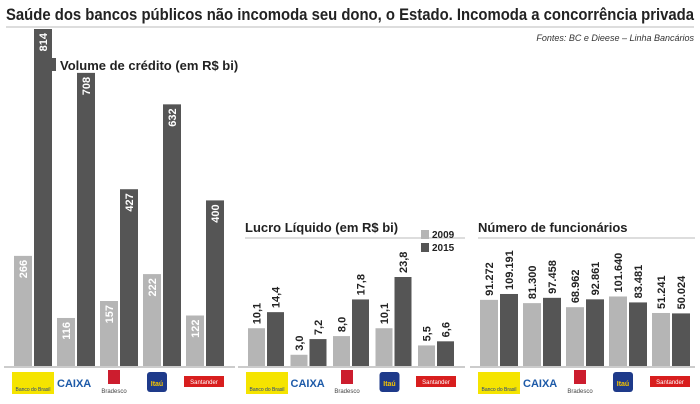 The height and width of the screenshot is (404, 700). What do you see at coordinates (173, 117) in the screenshot?
I see `data-label: 632` at bounding box center [173, 117].